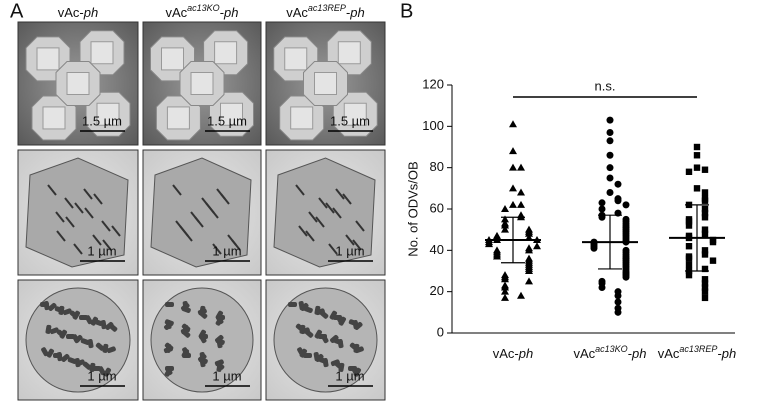  What do you see at coordinates (611, 349) in the screenshot?
I see `label-sup: ac13KO` at bounding box center [611, 349].